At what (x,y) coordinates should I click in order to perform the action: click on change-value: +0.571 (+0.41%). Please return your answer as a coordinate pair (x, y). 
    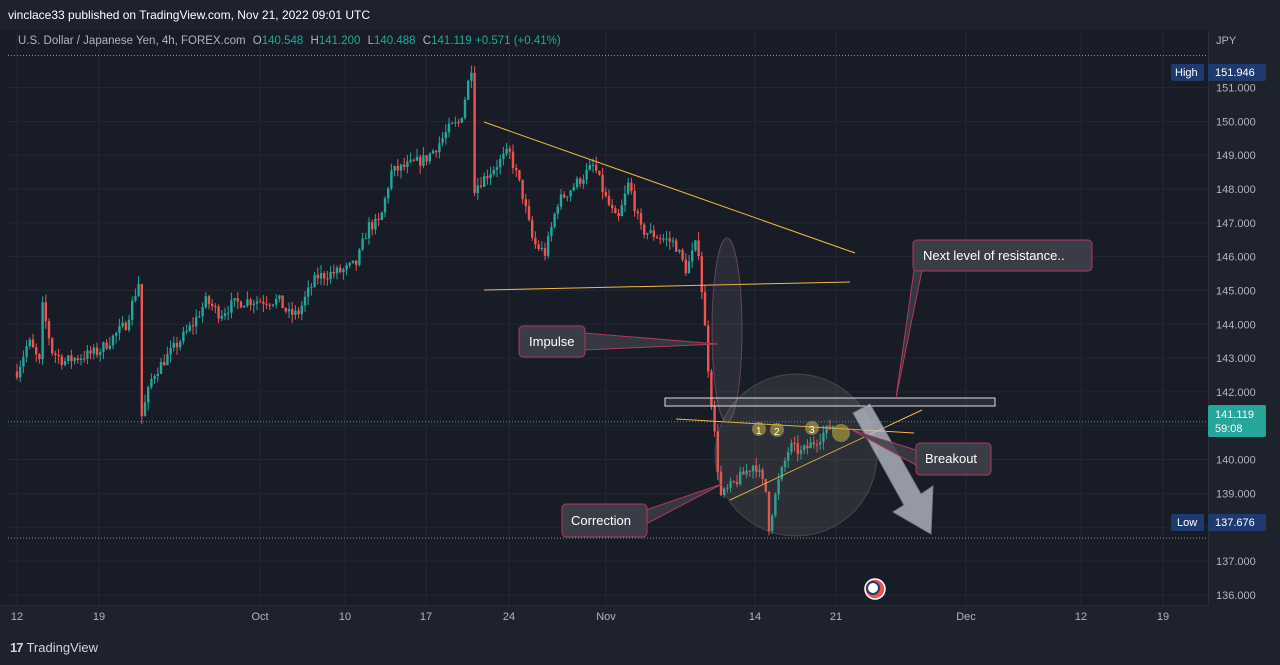
    Looking at the image, I should click on (518, 41).